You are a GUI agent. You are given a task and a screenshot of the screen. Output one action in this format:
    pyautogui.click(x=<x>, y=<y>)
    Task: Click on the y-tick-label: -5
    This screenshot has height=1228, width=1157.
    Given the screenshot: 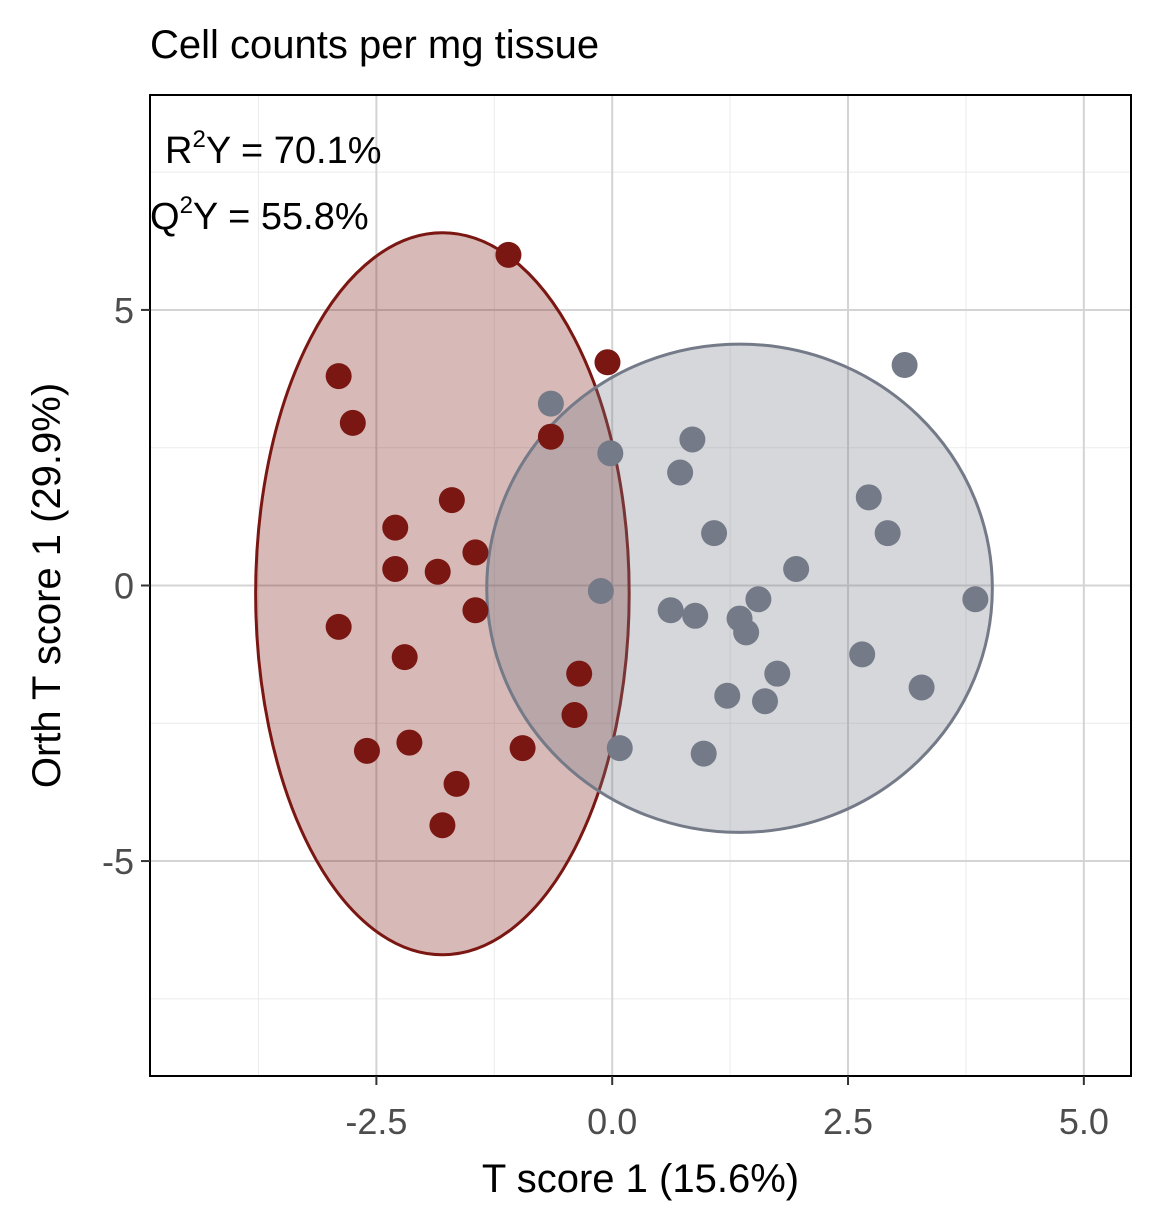 What is the action you would take?
    pyautogui.click(x=118, y=861)
    